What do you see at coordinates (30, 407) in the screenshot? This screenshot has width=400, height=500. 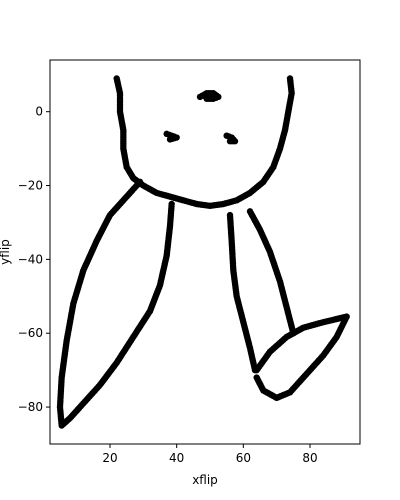 I see `y-tick-label: −80` at bounding box center [30, 407].